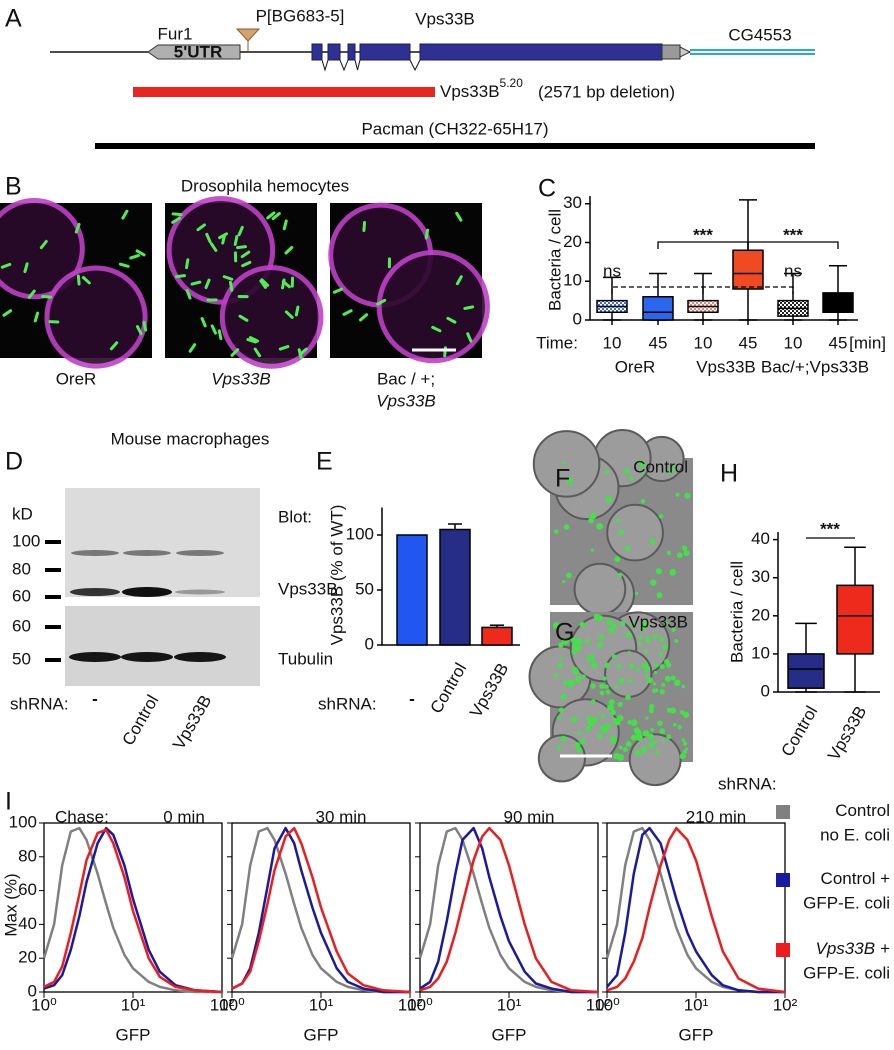 This screenshot has width=894, height=1050. I want to click on legend-label: no E. coli, so click(855, 834).